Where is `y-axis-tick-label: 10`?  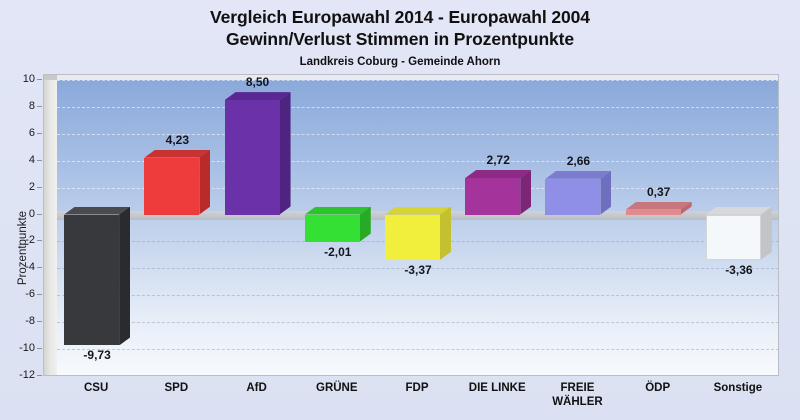 y-axis-tick-label: 10 is located at coordinates (28, 79).